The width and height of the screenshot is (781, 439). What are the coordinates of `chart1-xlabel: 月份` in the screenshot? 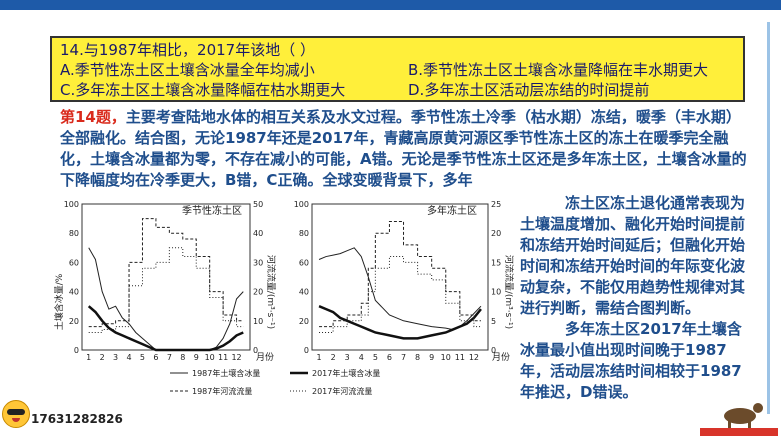 It's located at (265, 357).